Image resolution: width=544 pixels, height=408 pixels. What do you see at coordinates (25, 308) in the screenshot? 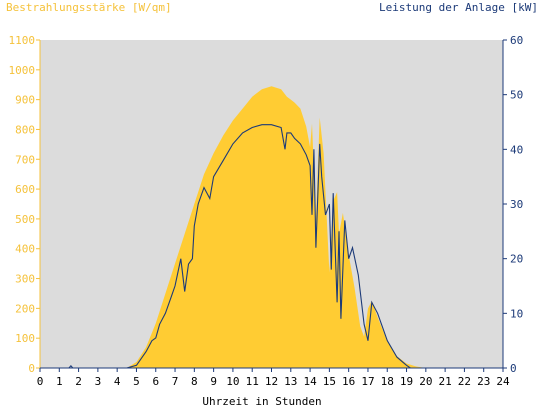
I see `left-tick-label: 200` at bounding box center [25, 308].